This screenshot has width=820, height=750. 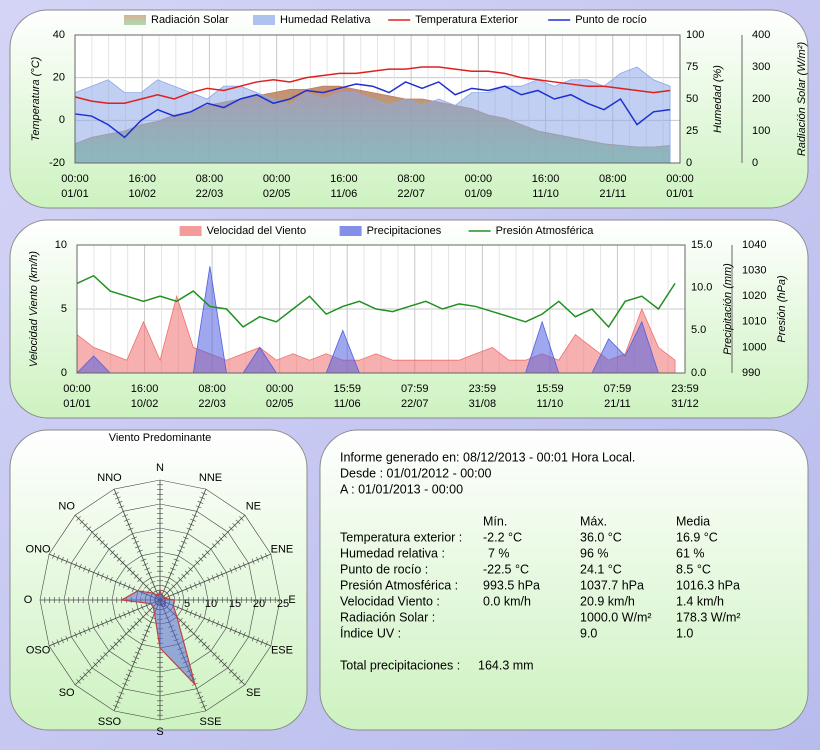 What do you see at coordinates (697, 537) in the screenshot?
I see `cell: 16.9 °C` at bounding box center [697, 537].